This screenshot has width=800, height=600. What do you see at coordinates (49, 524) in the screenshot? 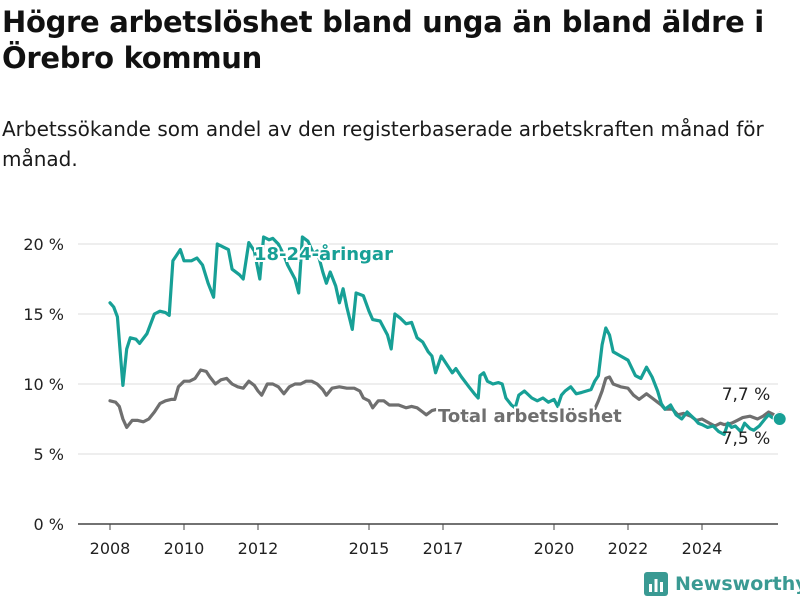
I see `y-tick-label: 0 %` at bounding box center [49, 524].